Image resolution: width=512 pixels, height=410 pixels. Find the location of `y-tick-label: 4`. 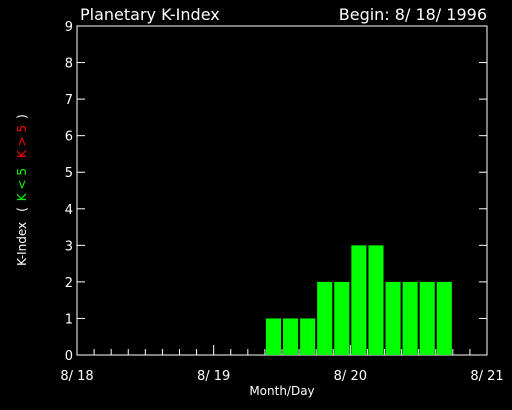

y-tick-label: 4 is located at coordinates (69, 210).